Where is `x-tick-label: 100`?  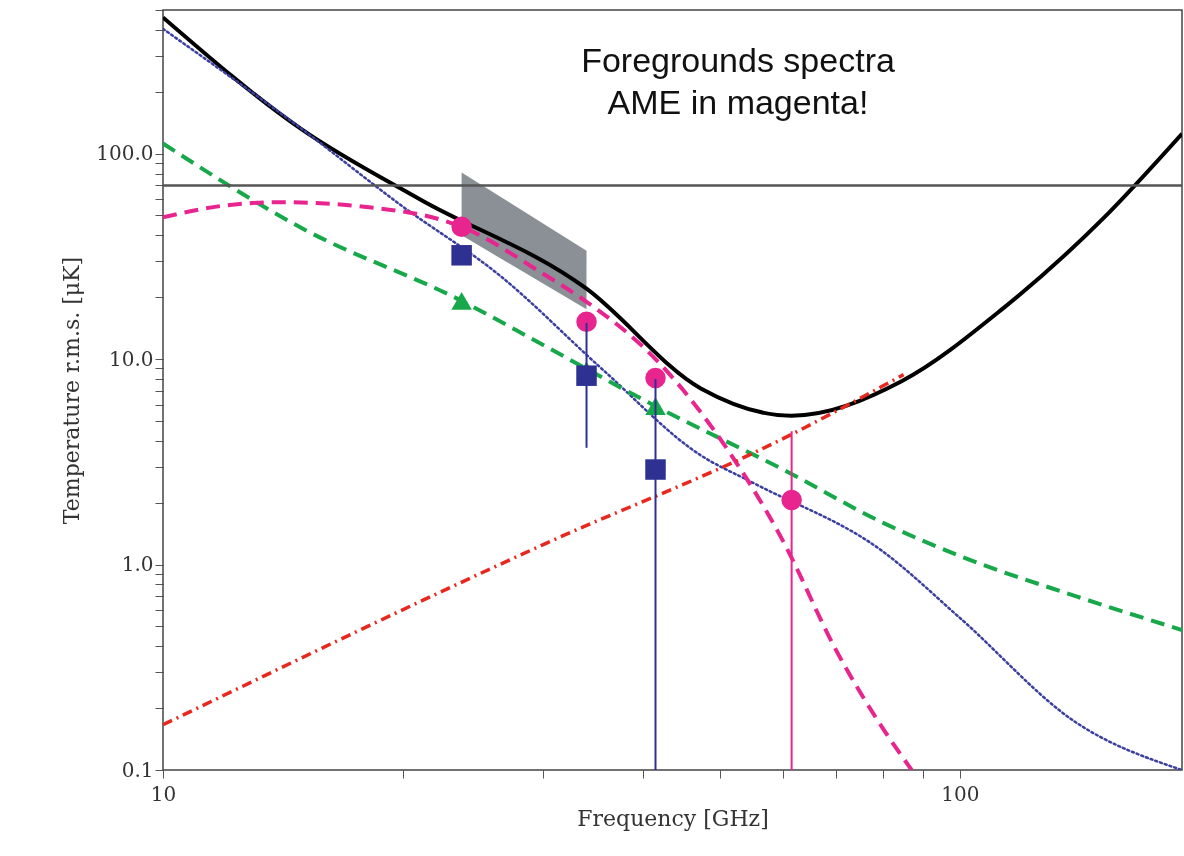 x-tick-label: 100 is located at coordinates (960, 793).